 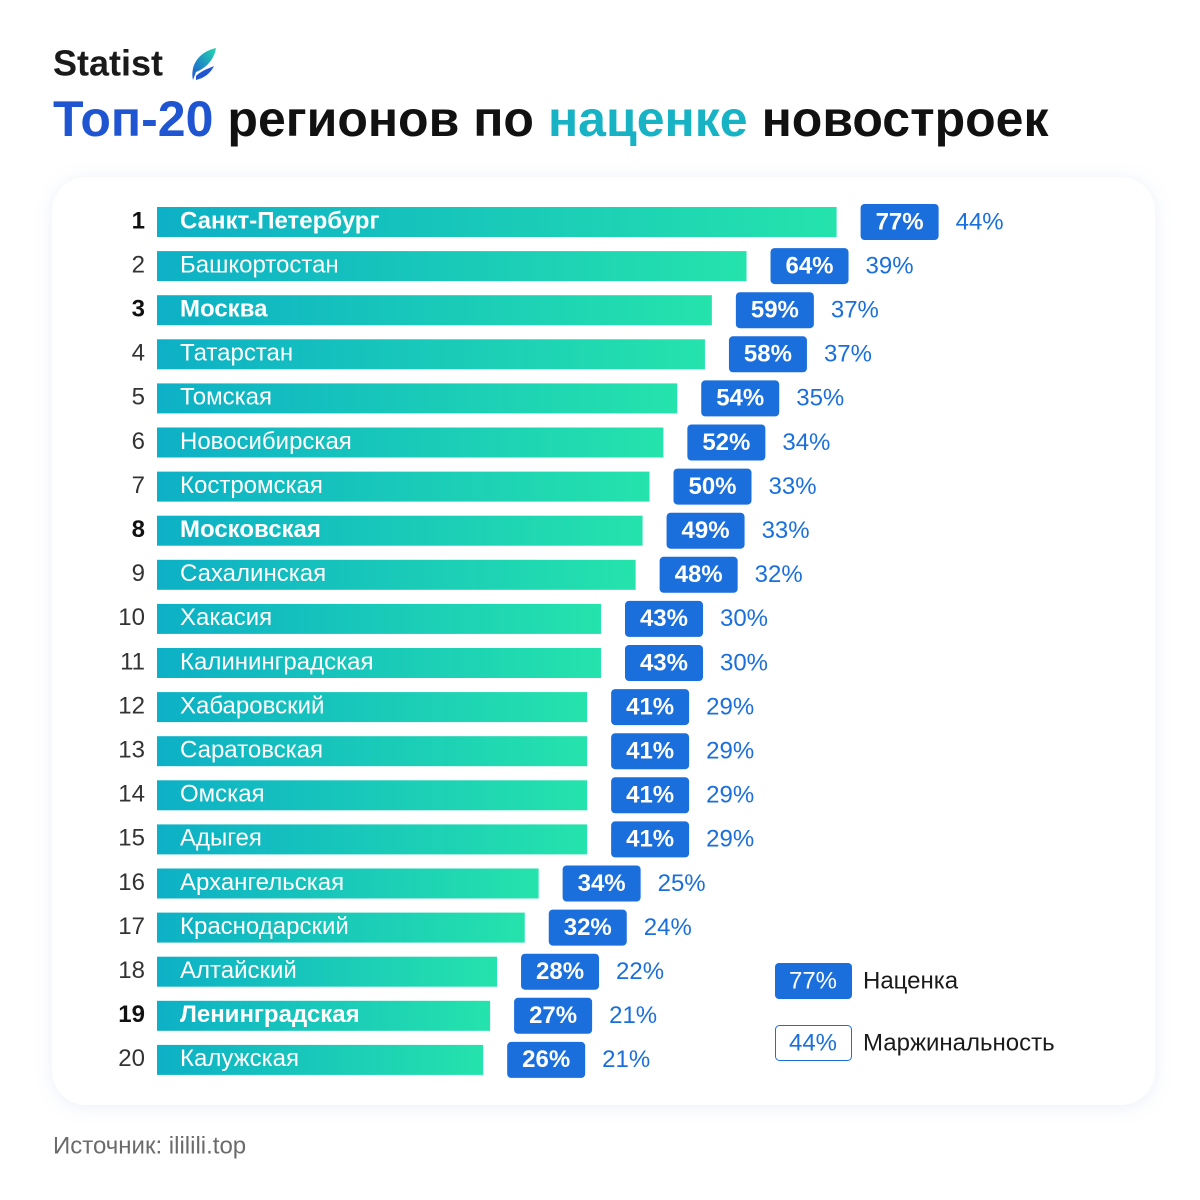 I want to click on rank: 1, so click(x=138, y=220).